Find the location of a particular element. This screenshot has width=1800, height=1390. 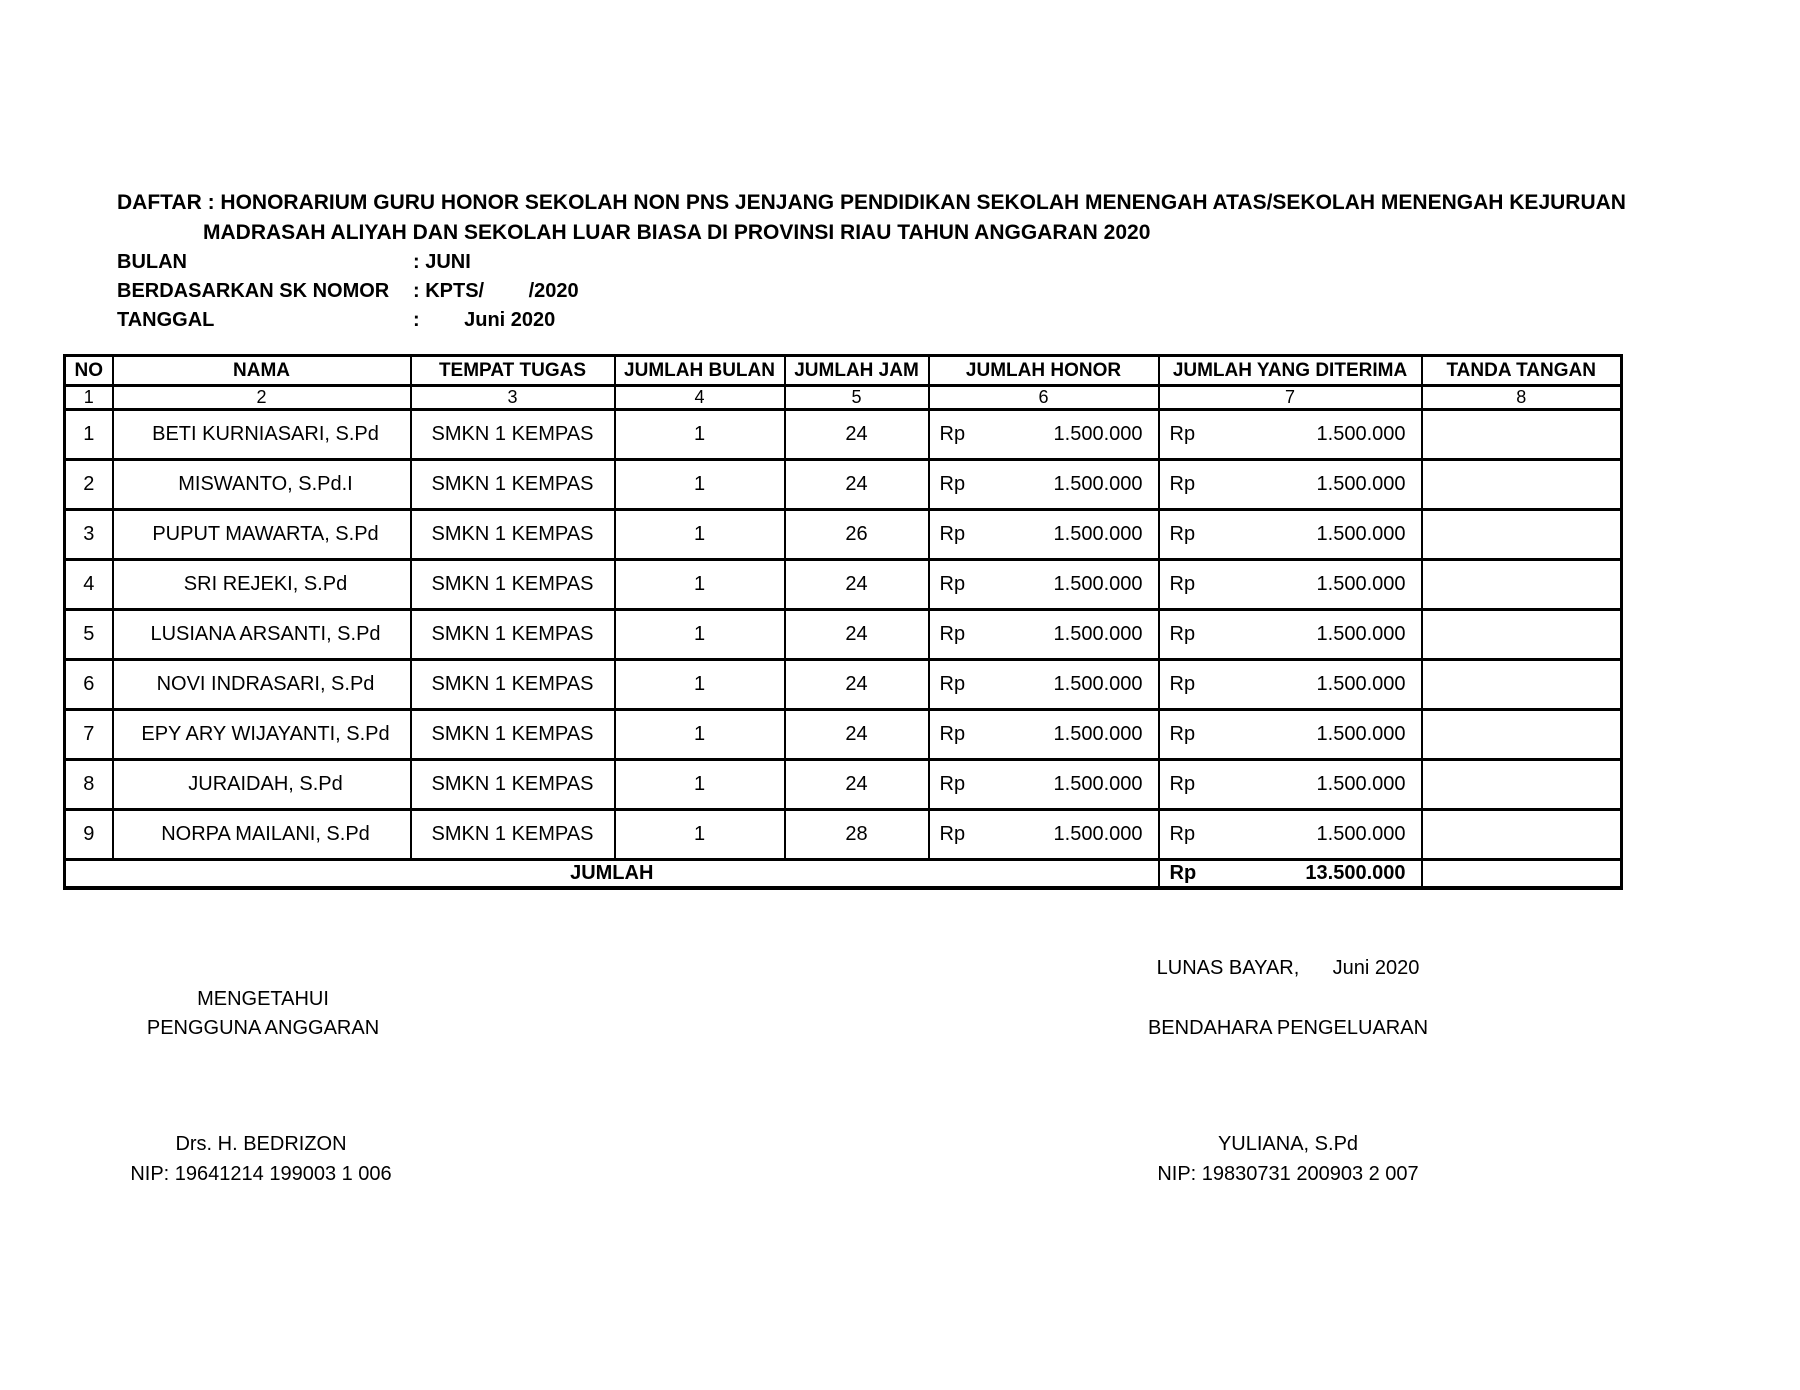

header-tempat-tugas: TEMPAT TUGAS is located at coordinates (512, 370).